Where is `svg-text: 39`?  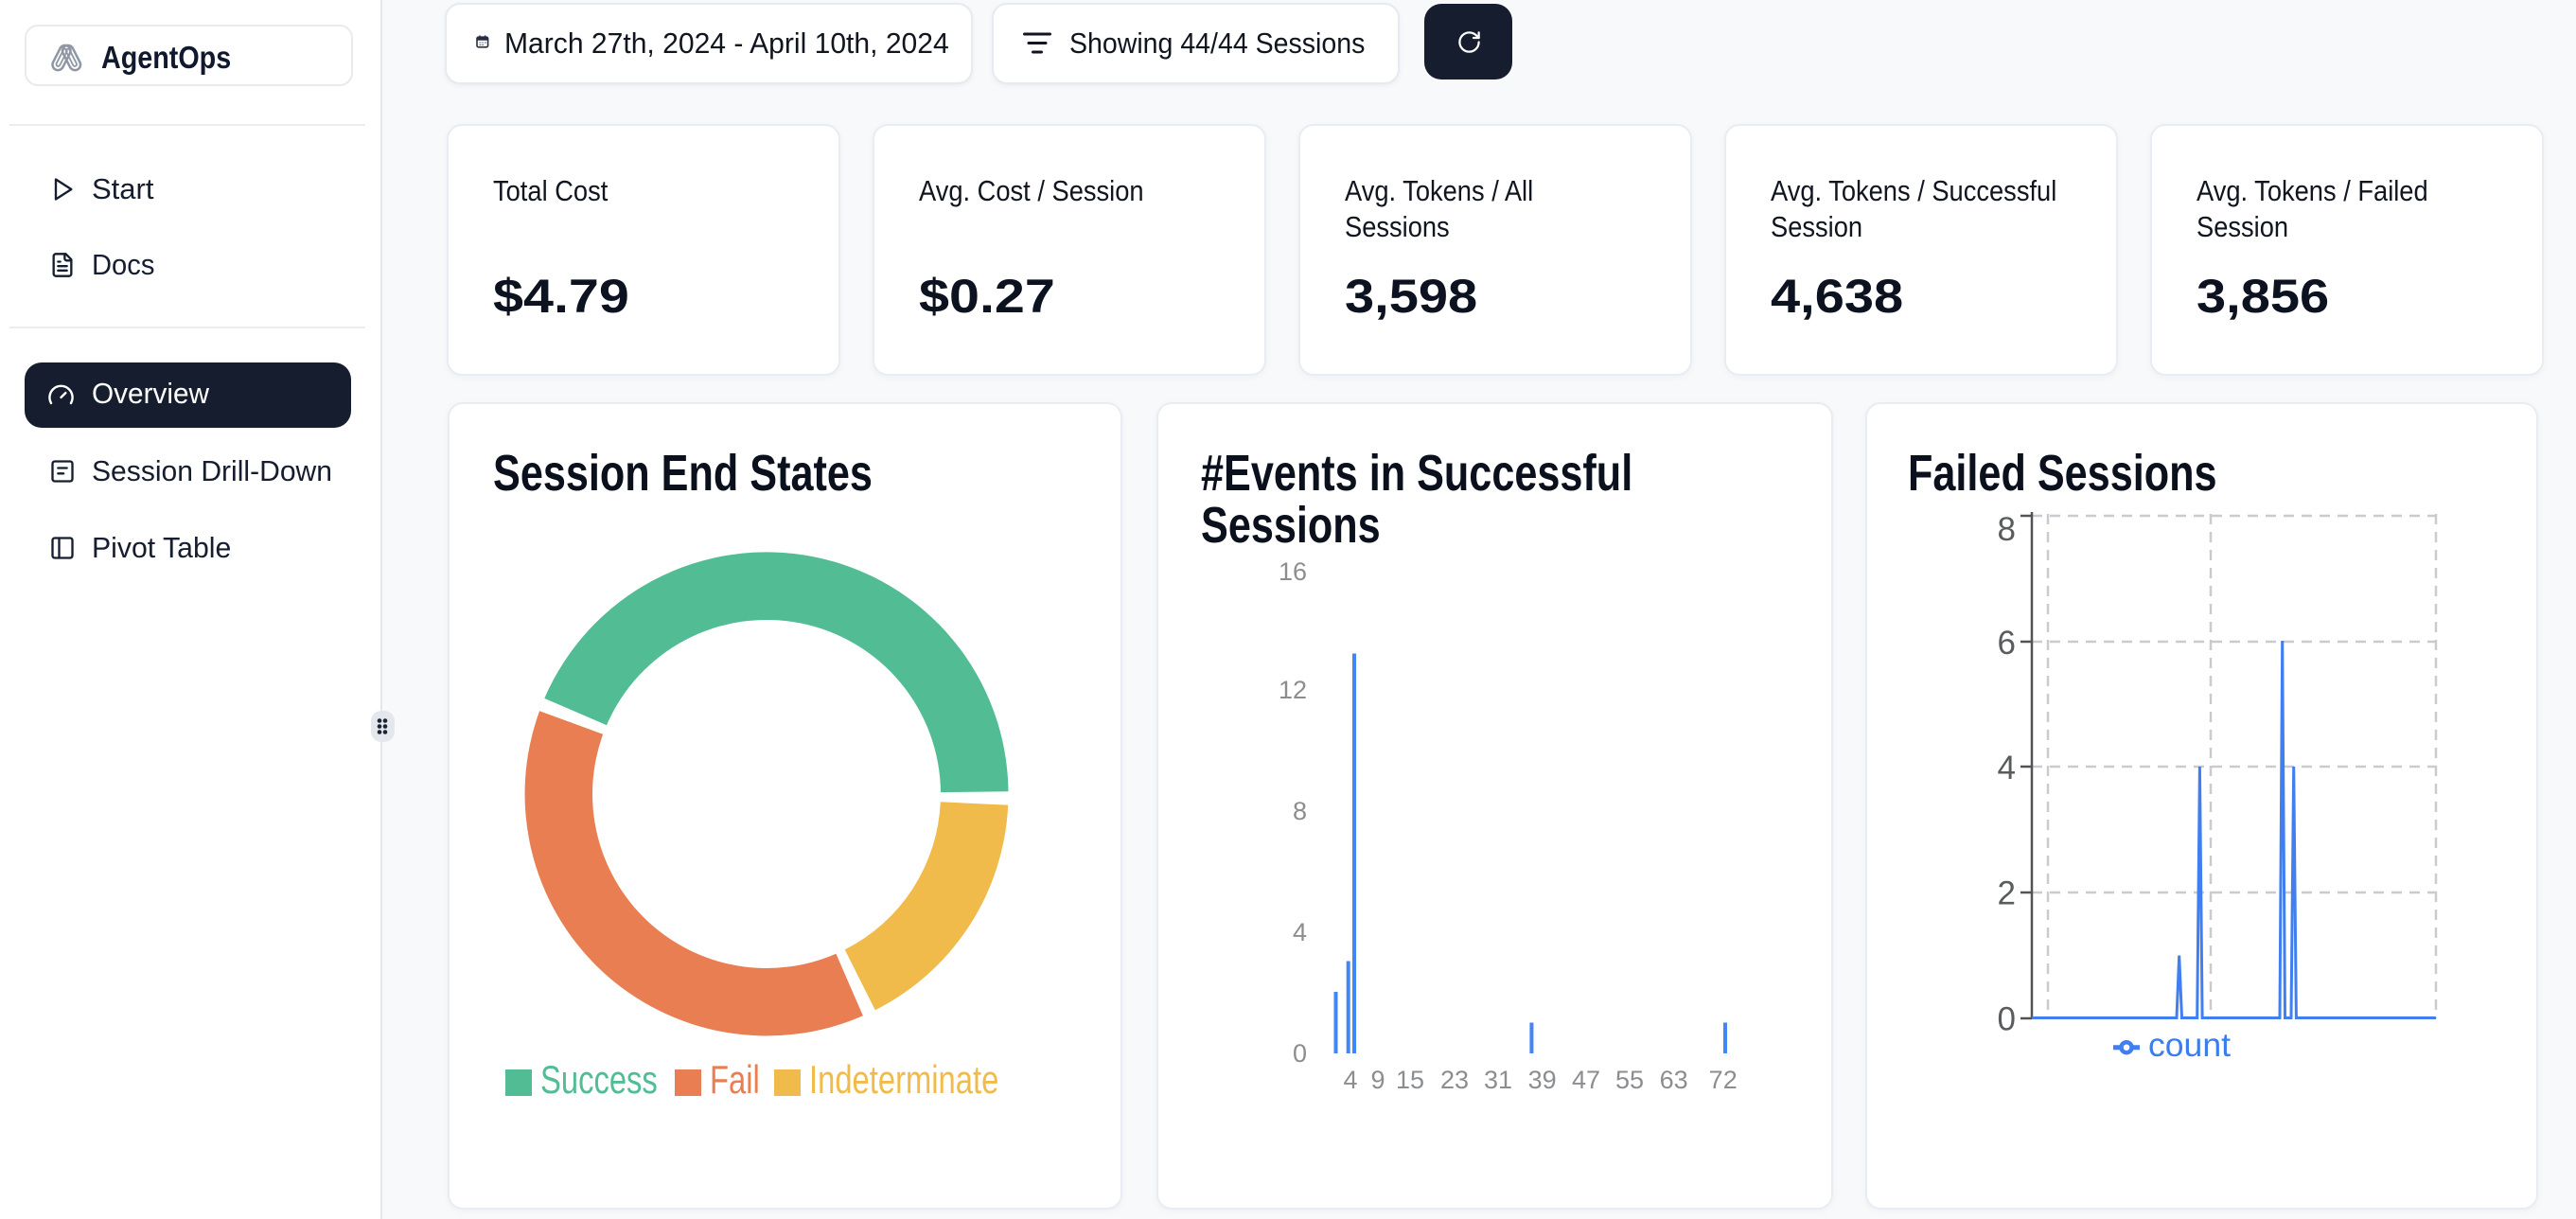
svg-text: 39 is located at coordinates (1542, 1080).